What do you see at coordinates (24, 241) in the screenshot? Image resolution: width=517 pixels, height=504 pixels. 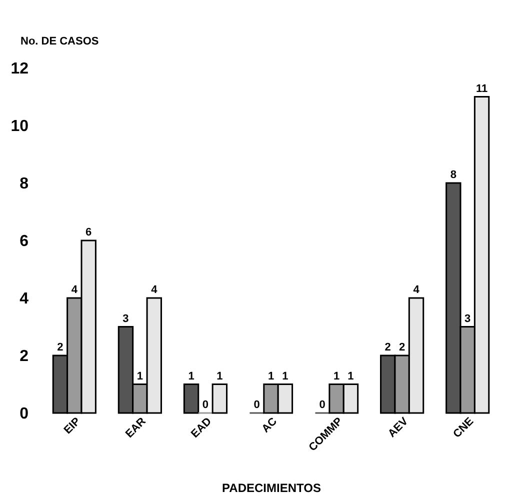 I see `y-tick-label: 6` at bounding box center [24, 241].